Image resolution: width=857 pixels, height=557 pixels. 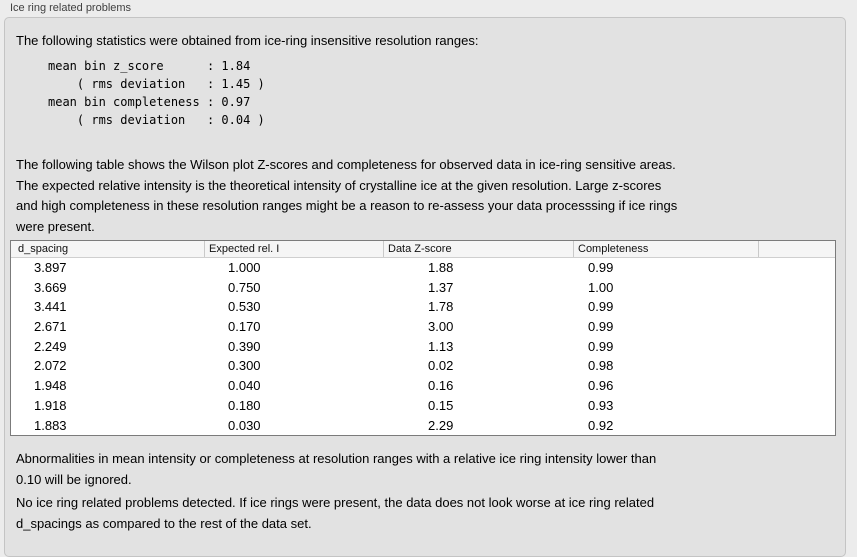 What do you see at coordinates (796, 249) in the screenshot?
I see `header-empty` at bounding box center [796, 249].